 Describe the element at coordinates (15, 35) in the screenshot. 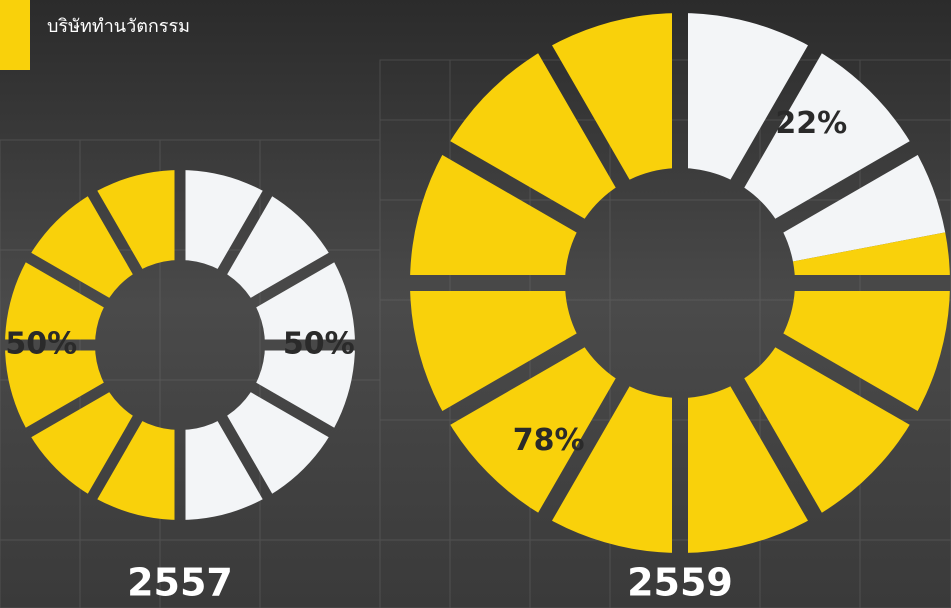

I see `header-accent` at that location.